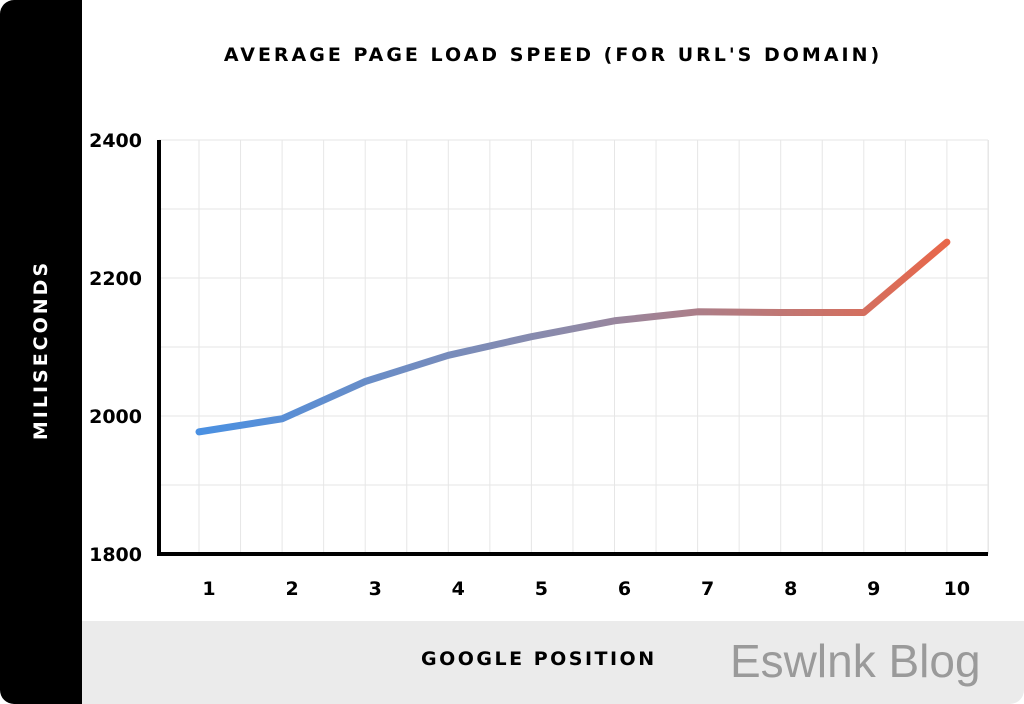  I want to click on x-tick-label: 9, so click(873, 589).